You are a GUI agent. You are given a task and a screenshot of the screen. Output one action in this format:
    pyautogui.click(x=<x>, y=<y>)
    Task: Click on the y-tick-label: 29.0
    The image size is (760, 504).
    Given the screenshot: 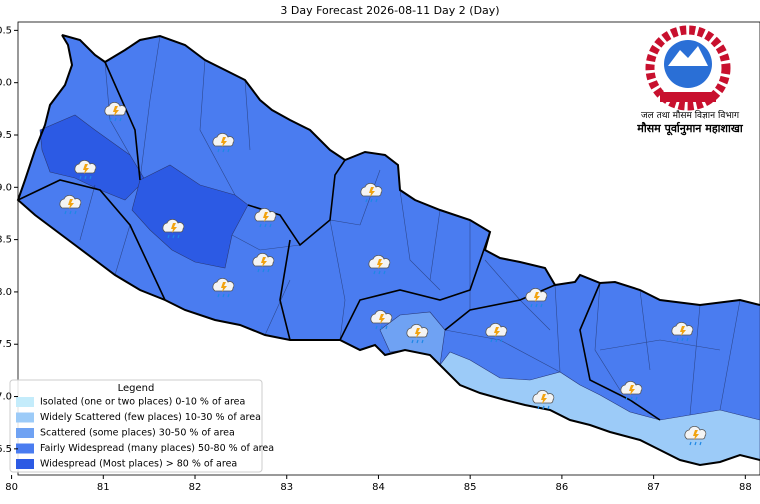 What is the action you would take?
    pyautogui.click(x=6, y=187)
    